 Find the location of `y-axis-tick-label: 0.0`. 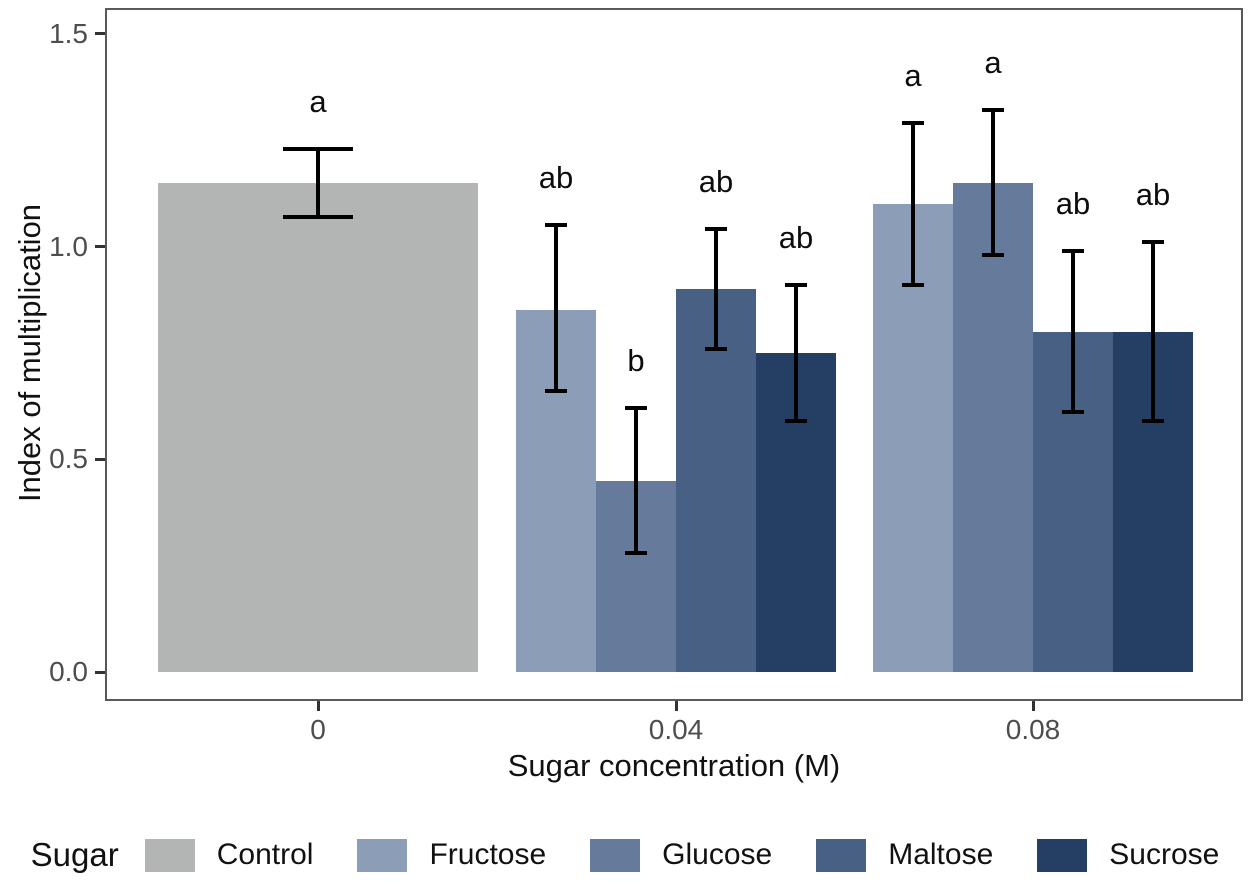

y-axis-tick-label: 0.0 is located at coordinates (68, 671).